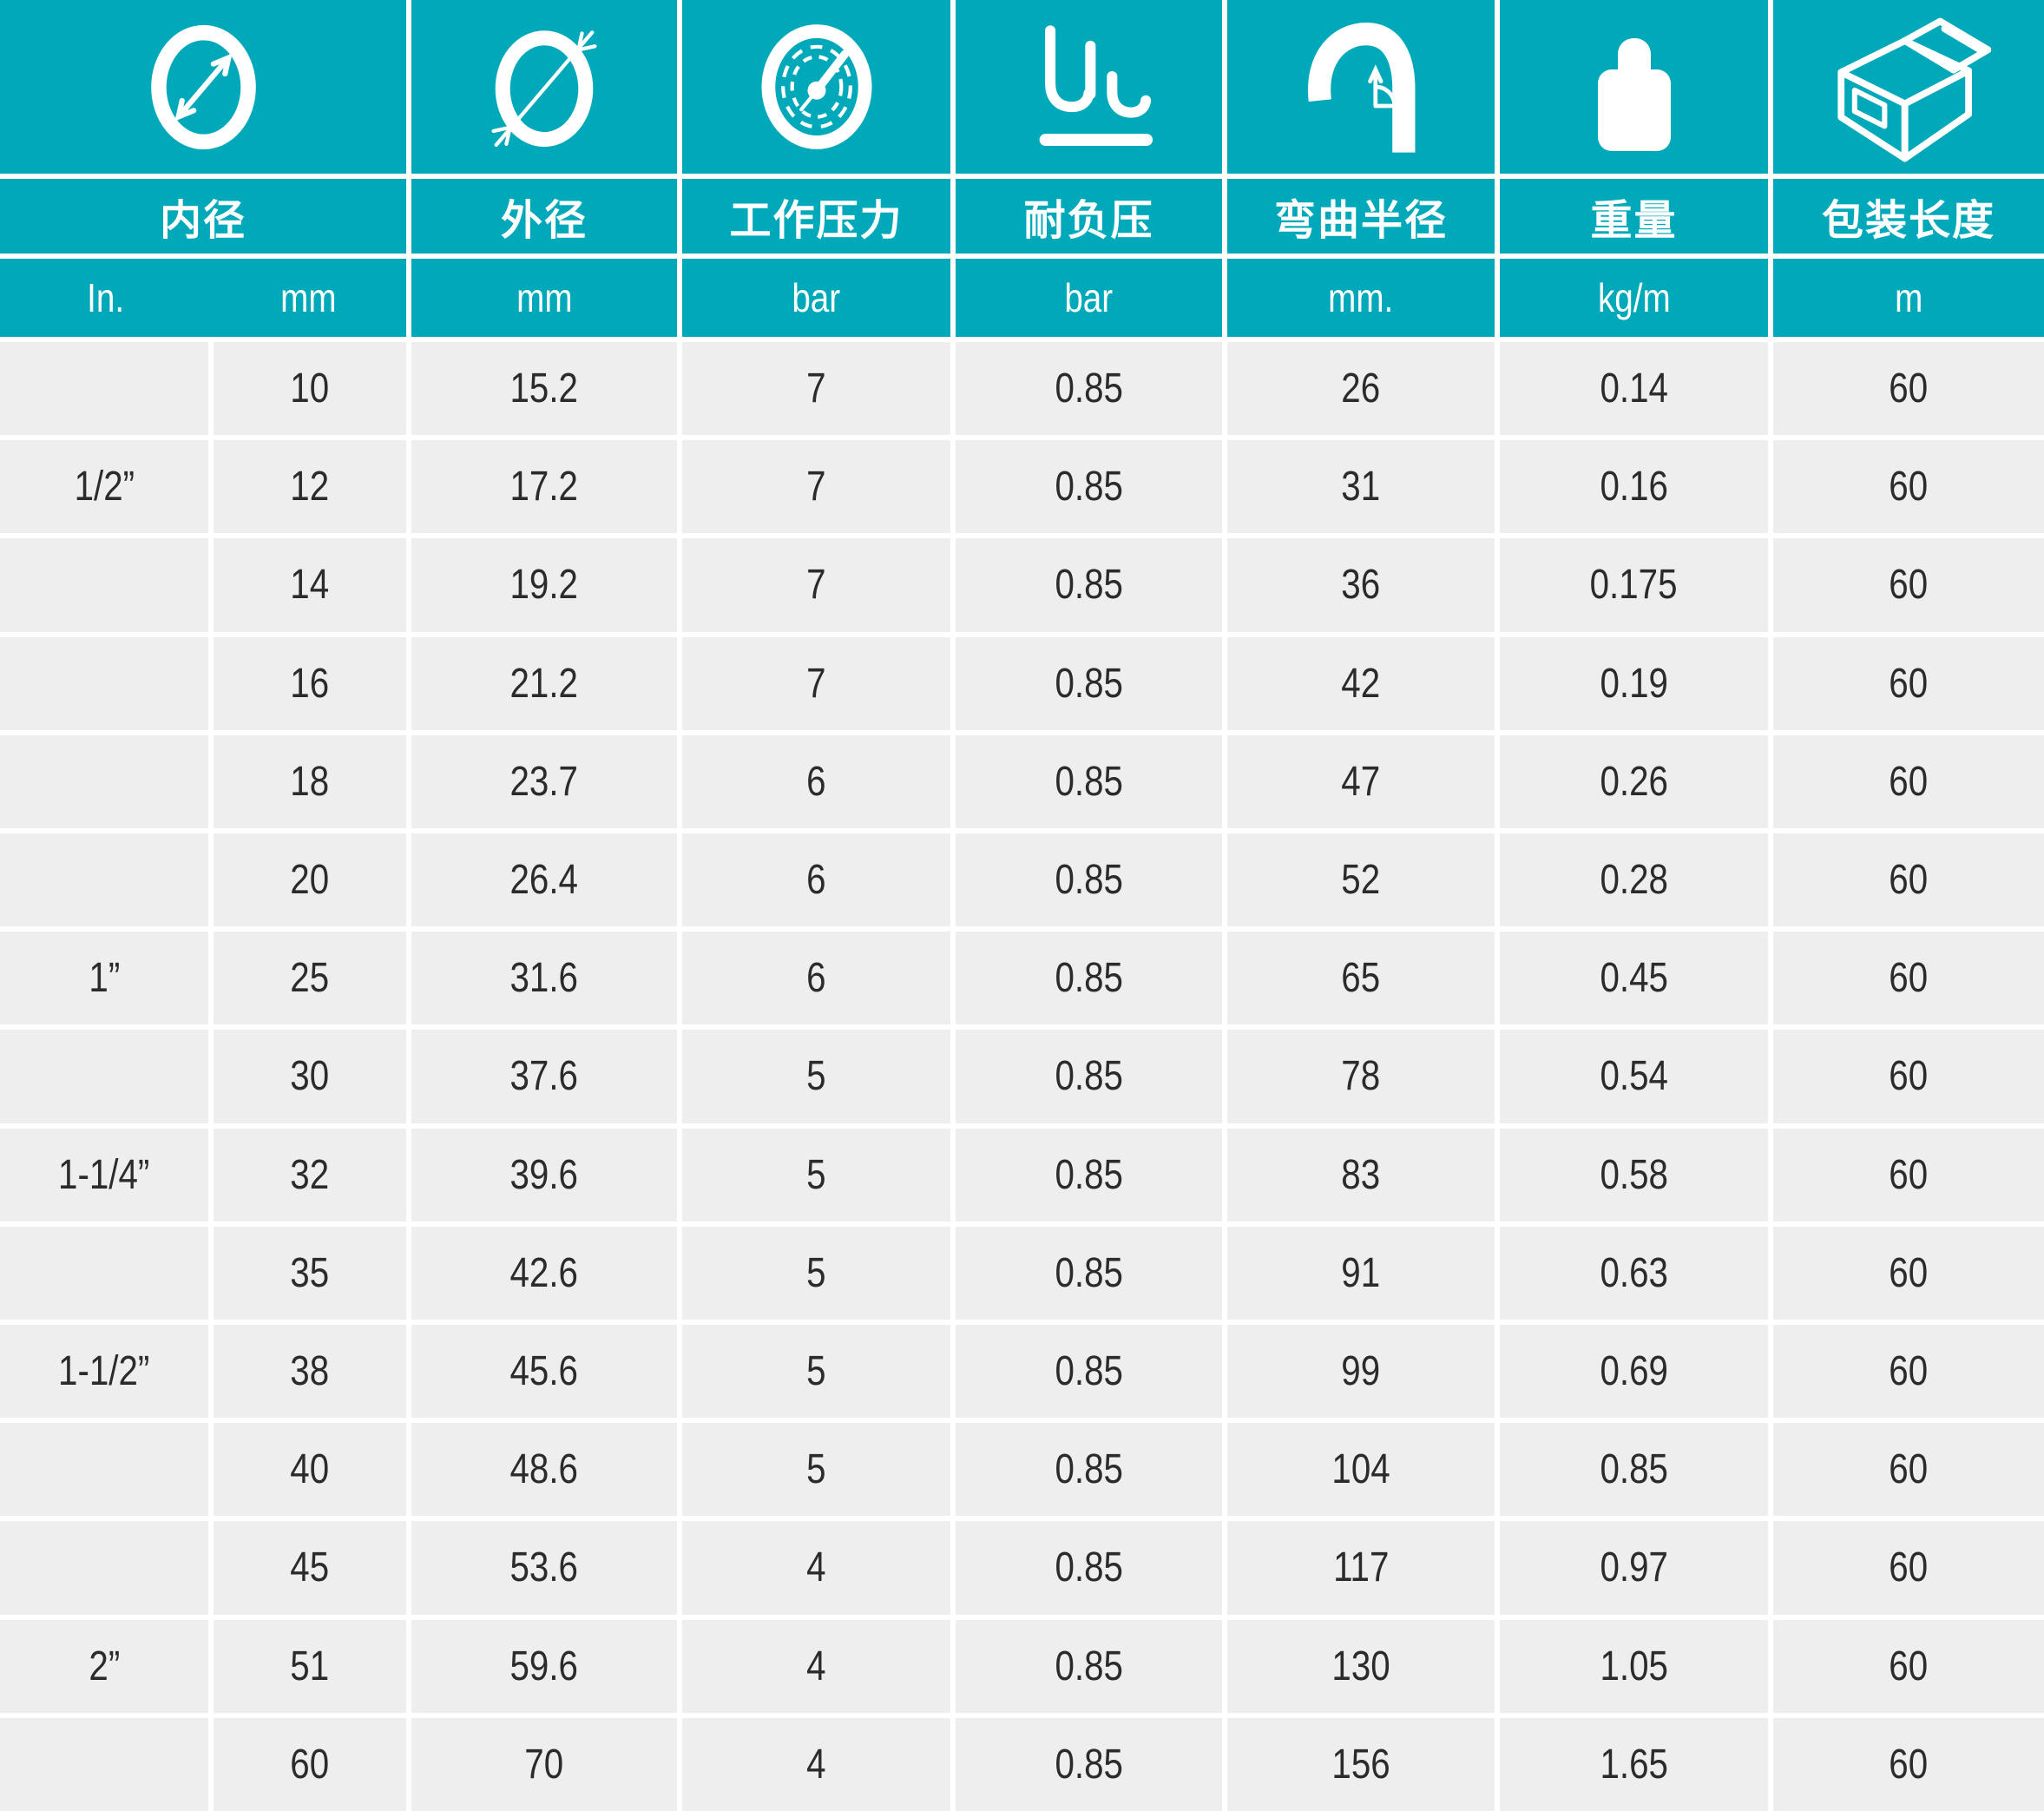 Image resolution: width=2044 pixels, height=1811 pixels. I want to click on cell-bend-radius-row-9: 83, so click(1361, 1175).